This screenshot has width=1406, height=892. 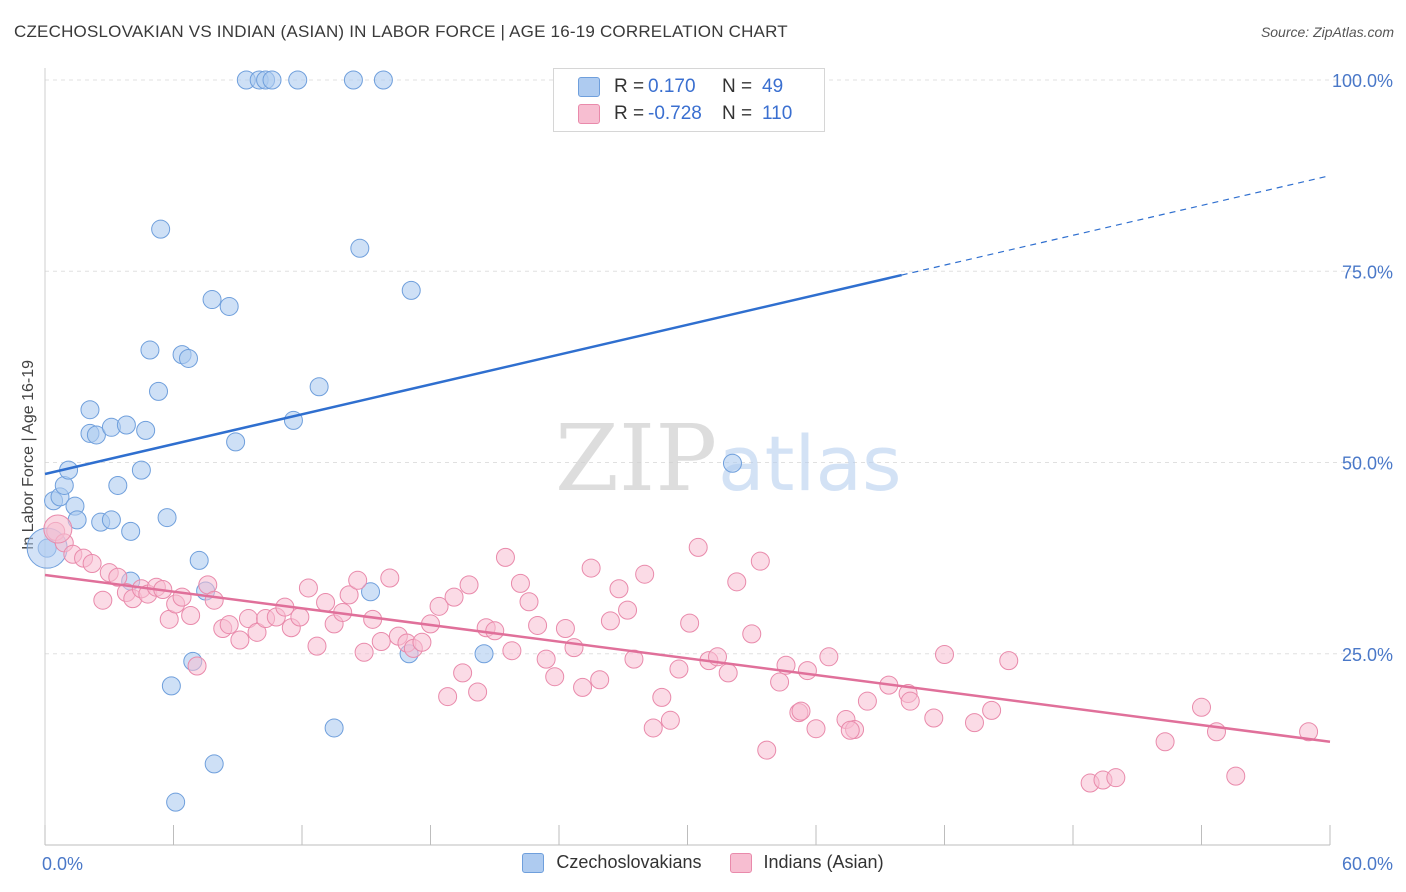 What do you see at coordinates (629, 862) in the screenshot?
I see `legend-label: Czechoslovakians` at bounding box center [629, 862].